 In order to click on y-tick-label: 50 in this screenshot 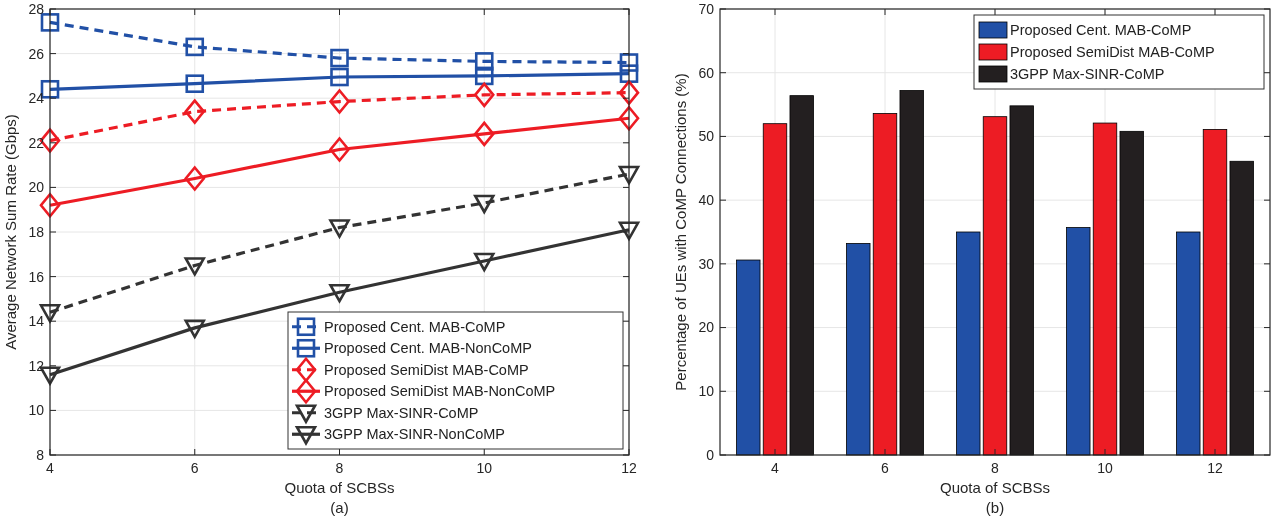, I will do `click(706, 136)`.